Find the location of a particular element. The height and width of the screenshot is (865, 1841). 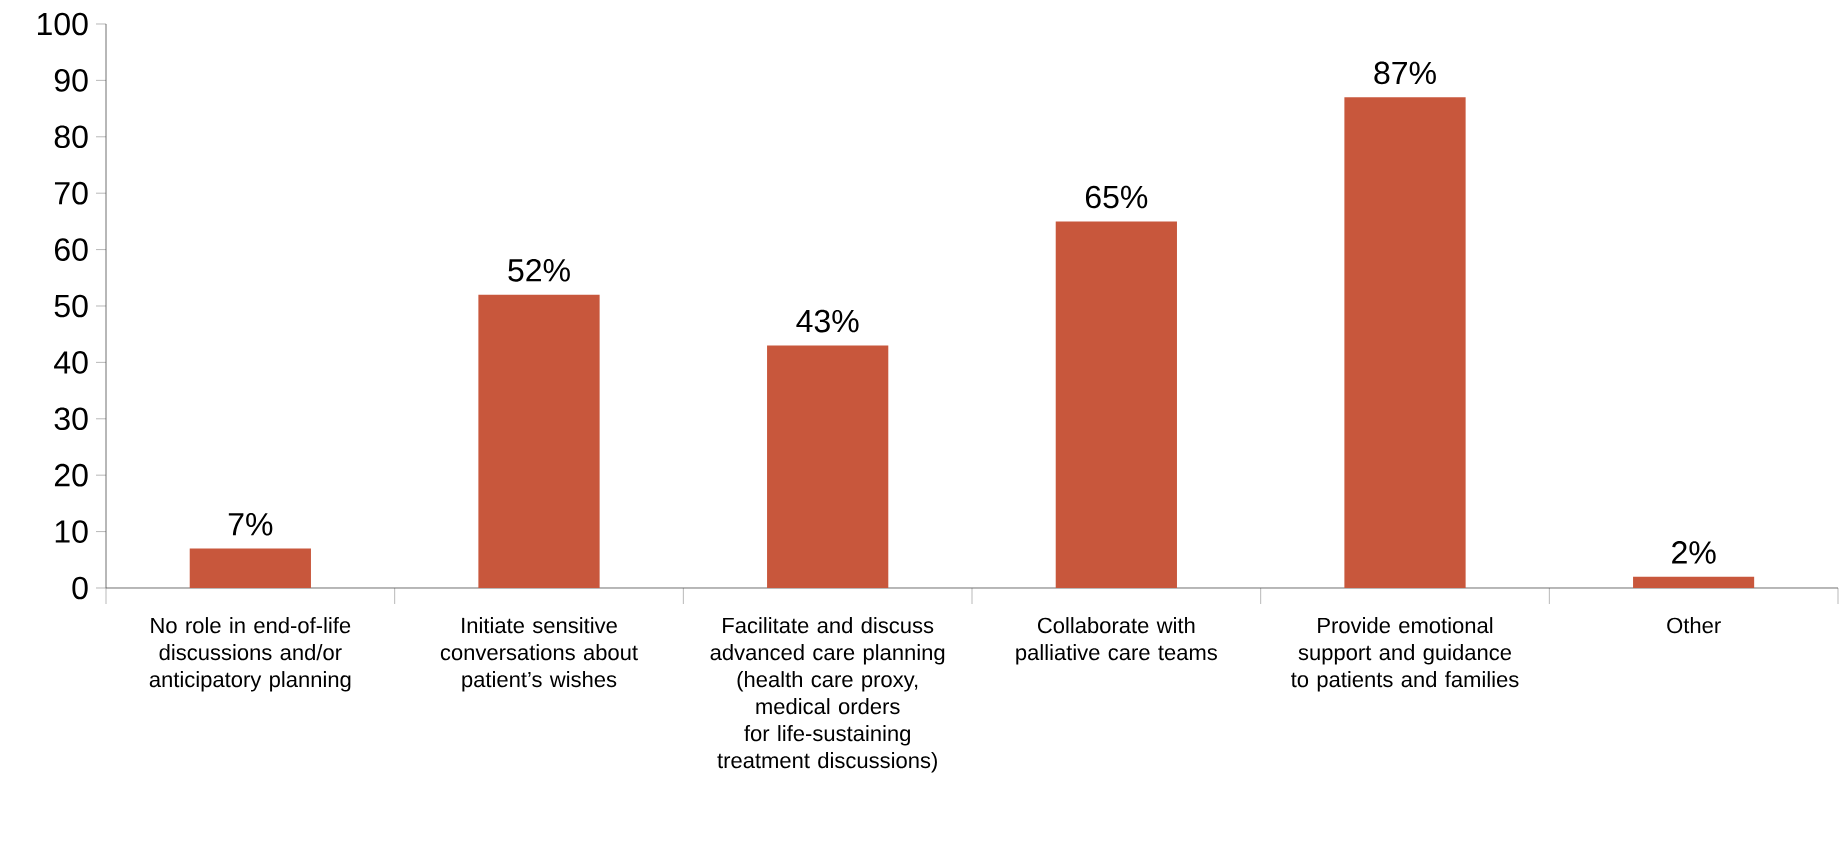

data-label: 52% is located at coordinates (539, 270).